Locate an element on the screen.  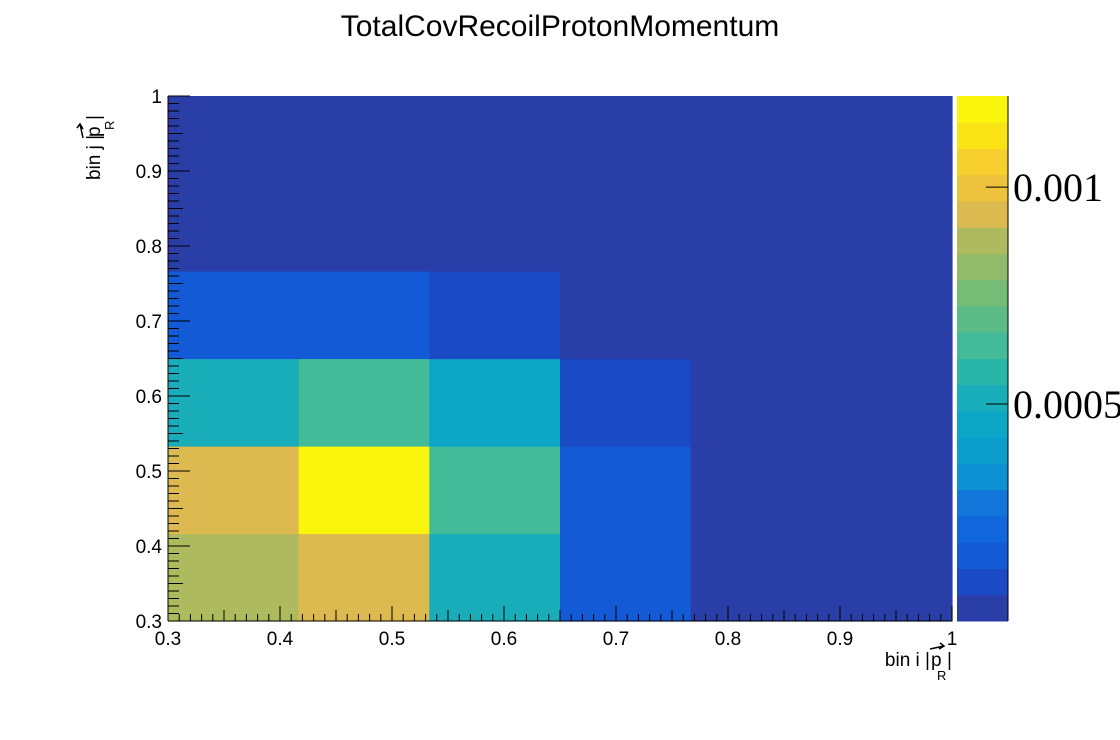
y-tick-label: 0.4 is located at coordinates (149, 547).